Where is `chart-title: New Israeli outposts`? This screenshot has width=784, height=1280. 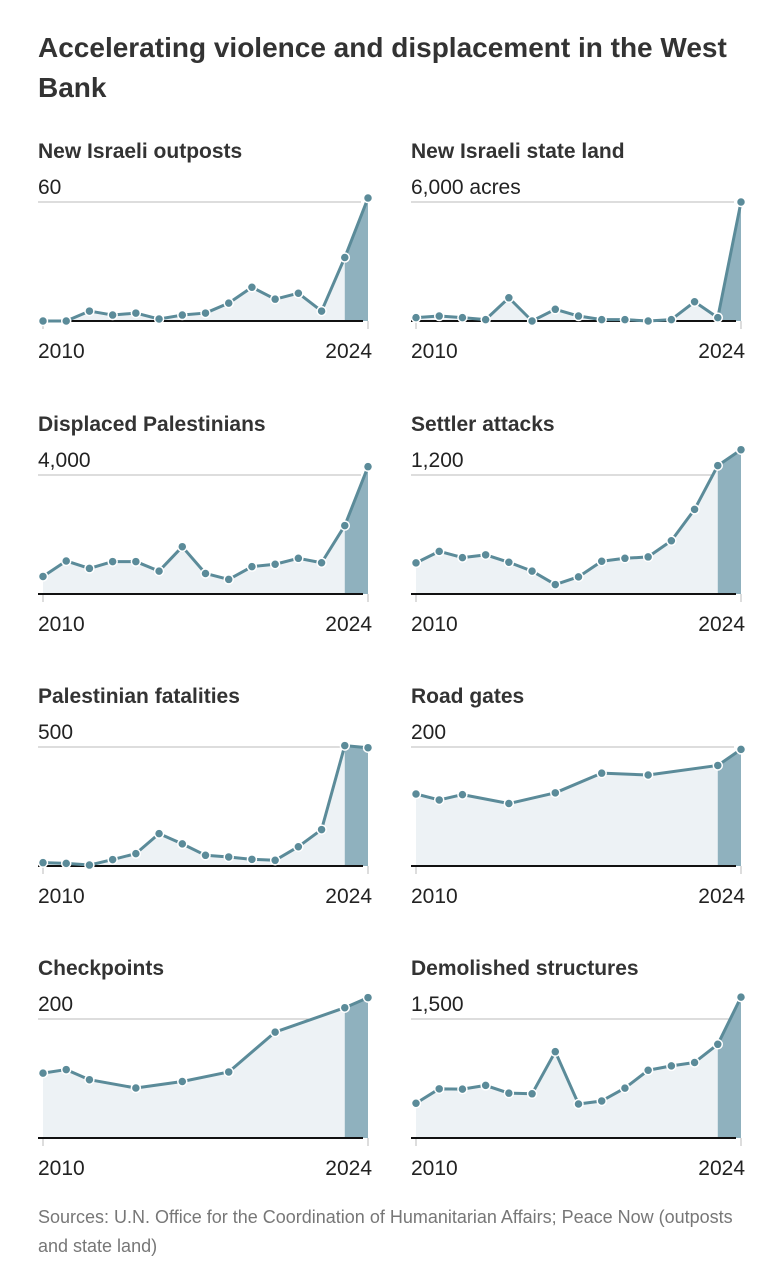
chart-title: New Israeli outposts is located at coordinates (140, 151).